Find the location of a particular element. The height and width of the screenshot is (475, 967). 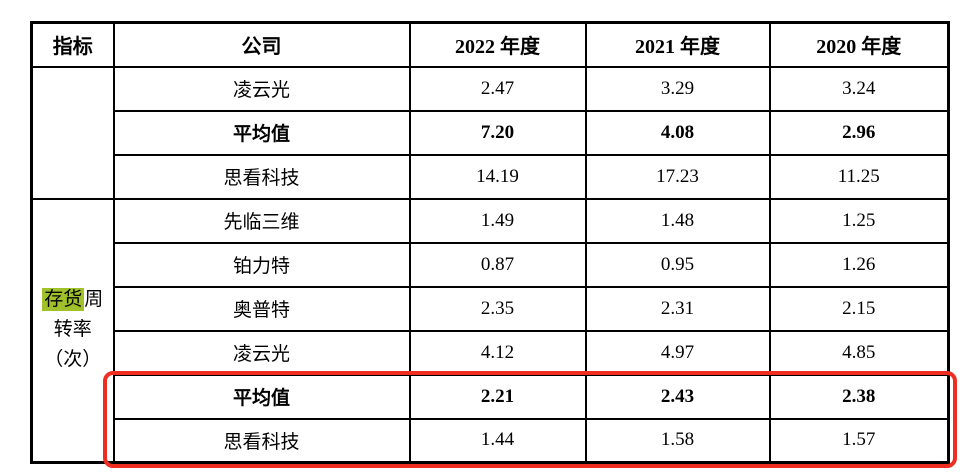

value-cell-2022: 4.12 is located at coordinates (497, 352).